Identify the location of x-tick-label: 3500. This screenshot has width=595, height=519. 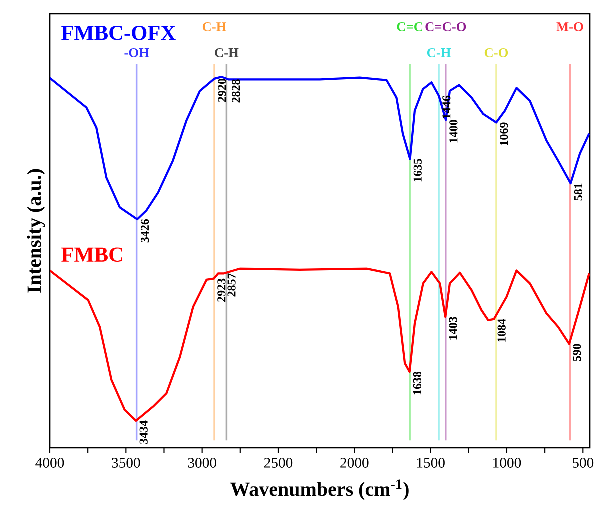
(126, 463).